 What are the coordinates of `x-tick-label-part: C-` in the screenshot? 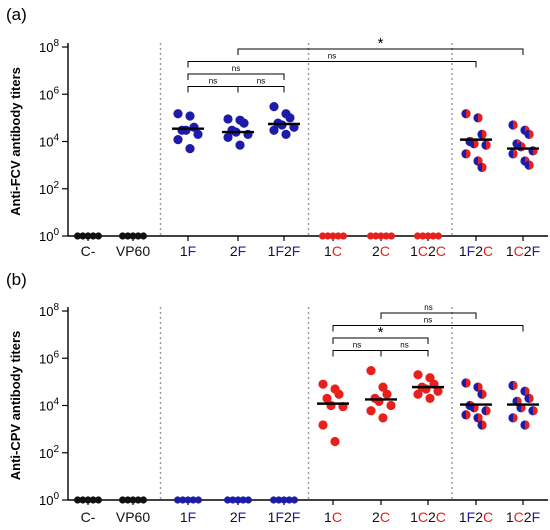 It's located at (88, 251).